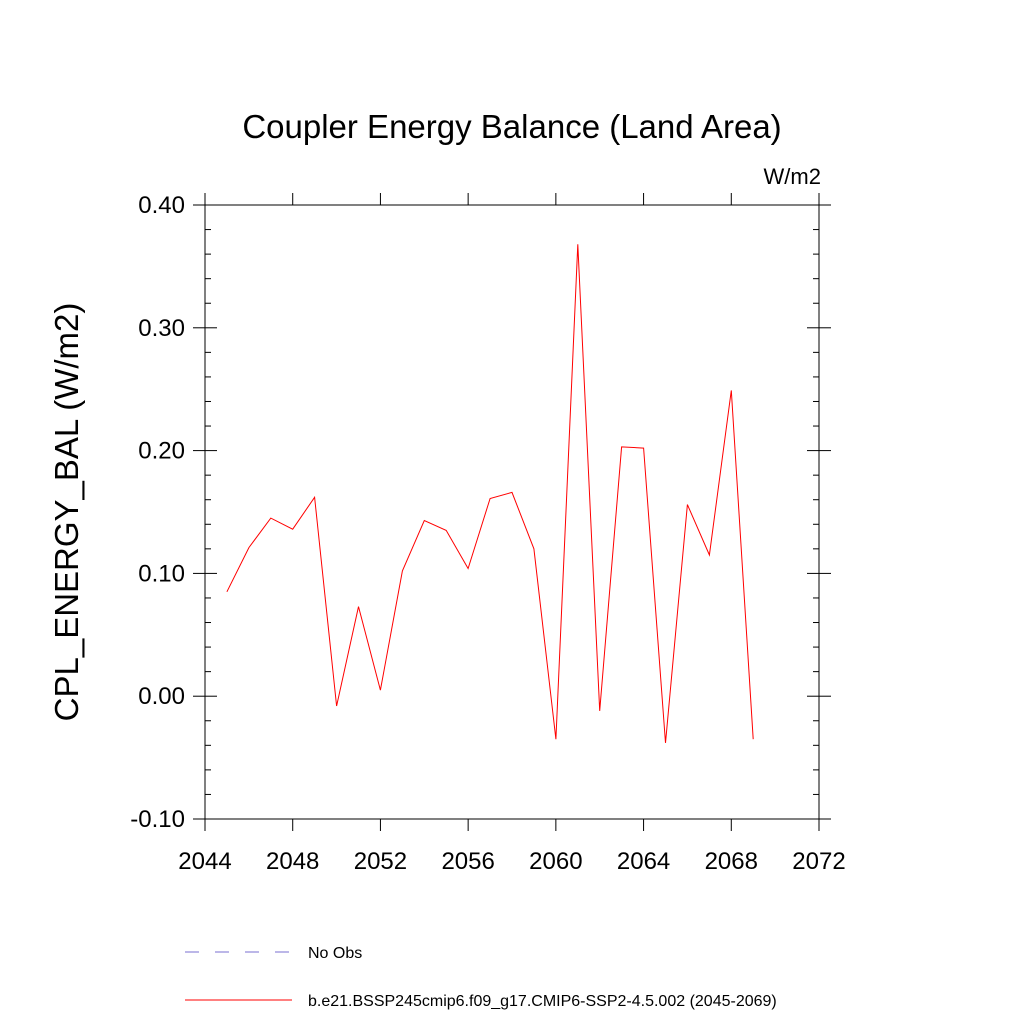 Image resolution: width=1024 pixels, height=1024 pixels. I want to click on legend-label-no-obs: No Obs, so click(335, 953).